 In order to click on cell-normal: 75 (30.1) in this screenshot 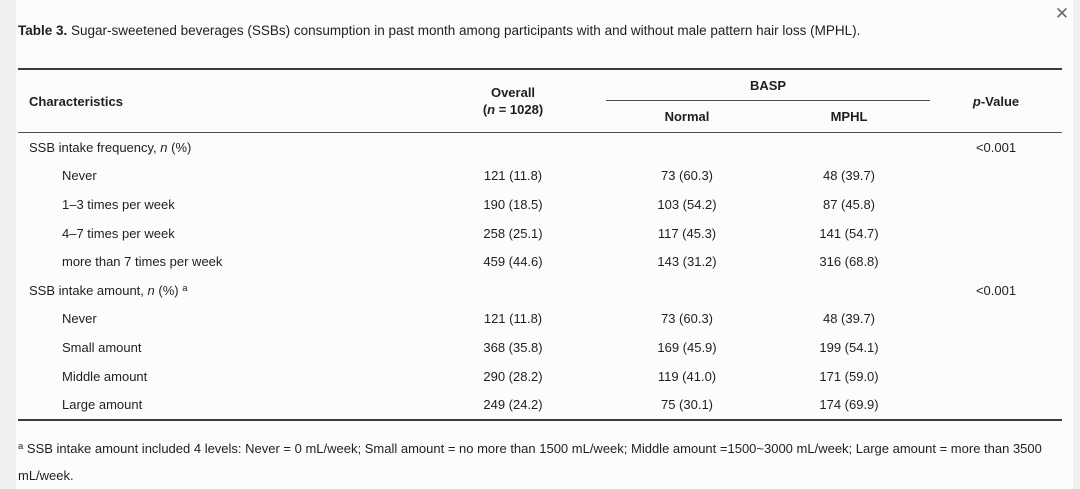, I will do `click(687, 405)`.